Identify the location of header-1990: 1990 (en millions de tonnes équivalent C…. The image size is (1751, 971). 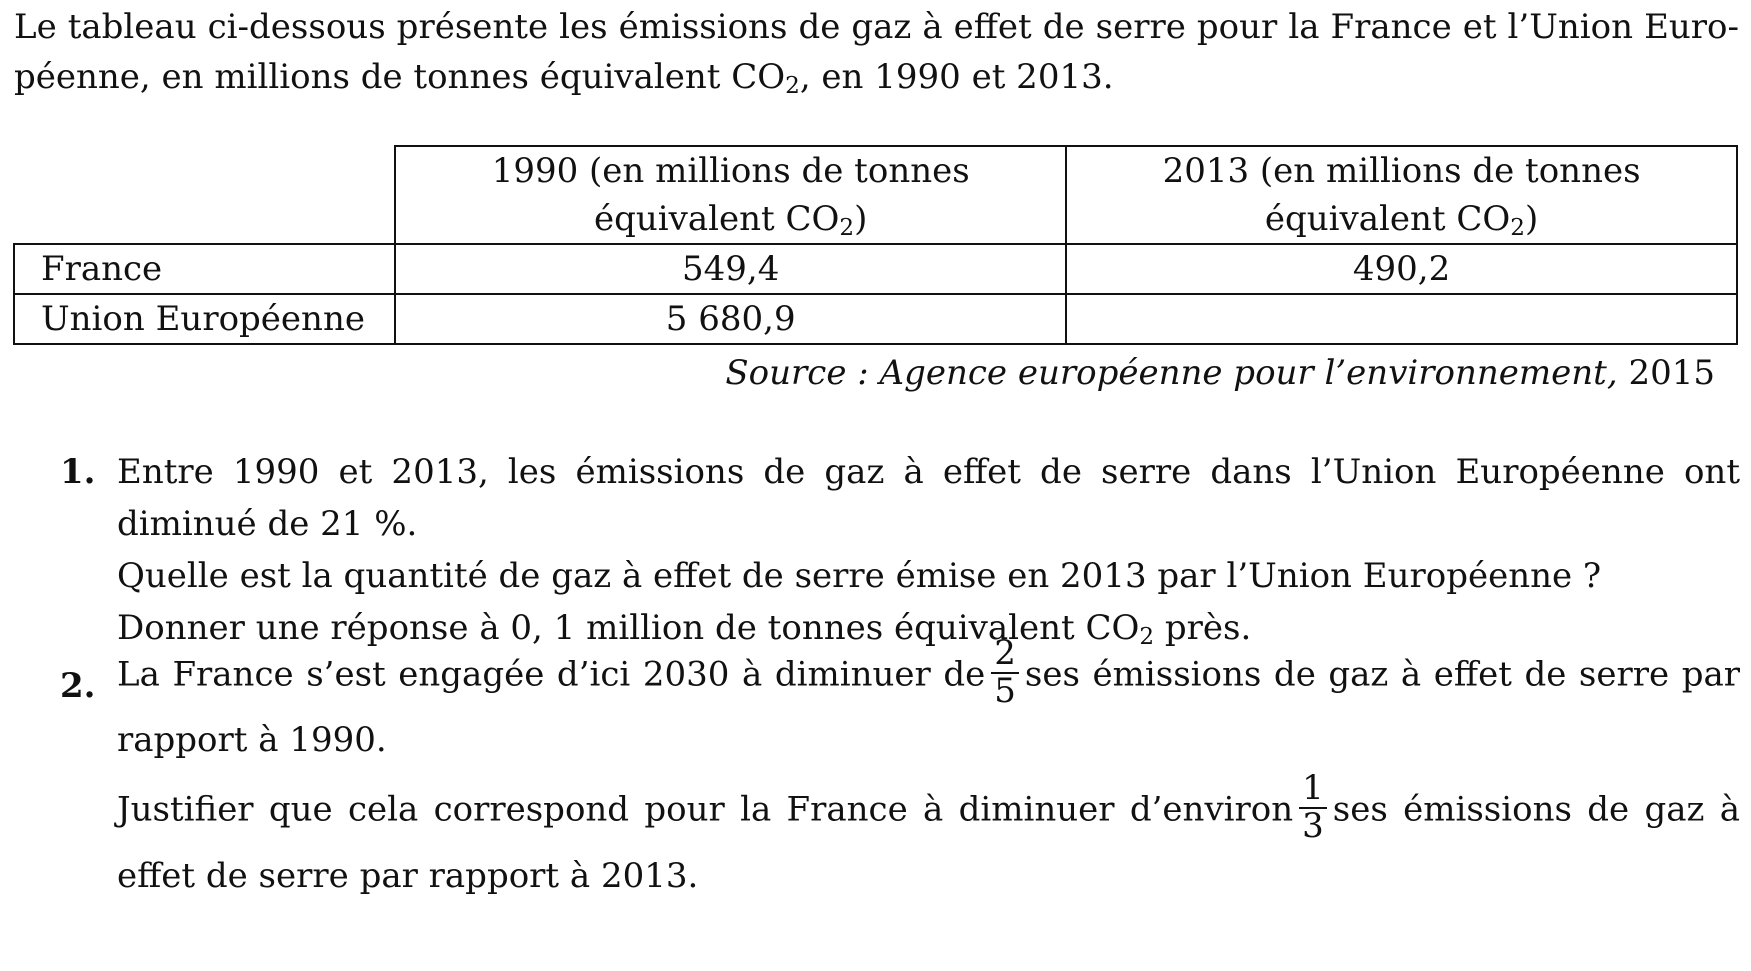
(731, 195).